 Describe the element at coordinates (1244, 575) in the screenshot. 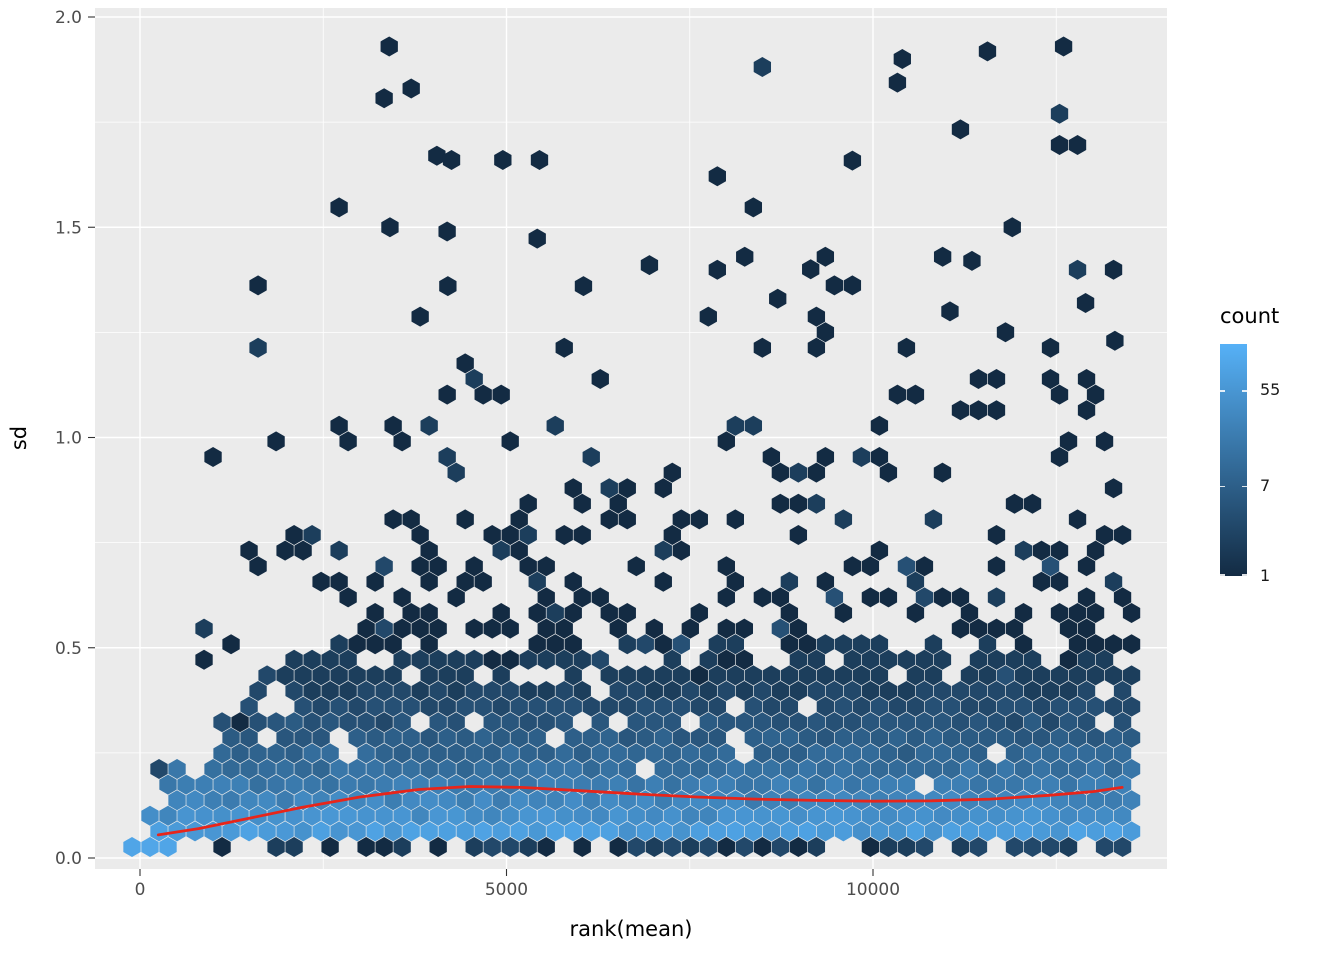

I see `legend-tick-mark` at that location.